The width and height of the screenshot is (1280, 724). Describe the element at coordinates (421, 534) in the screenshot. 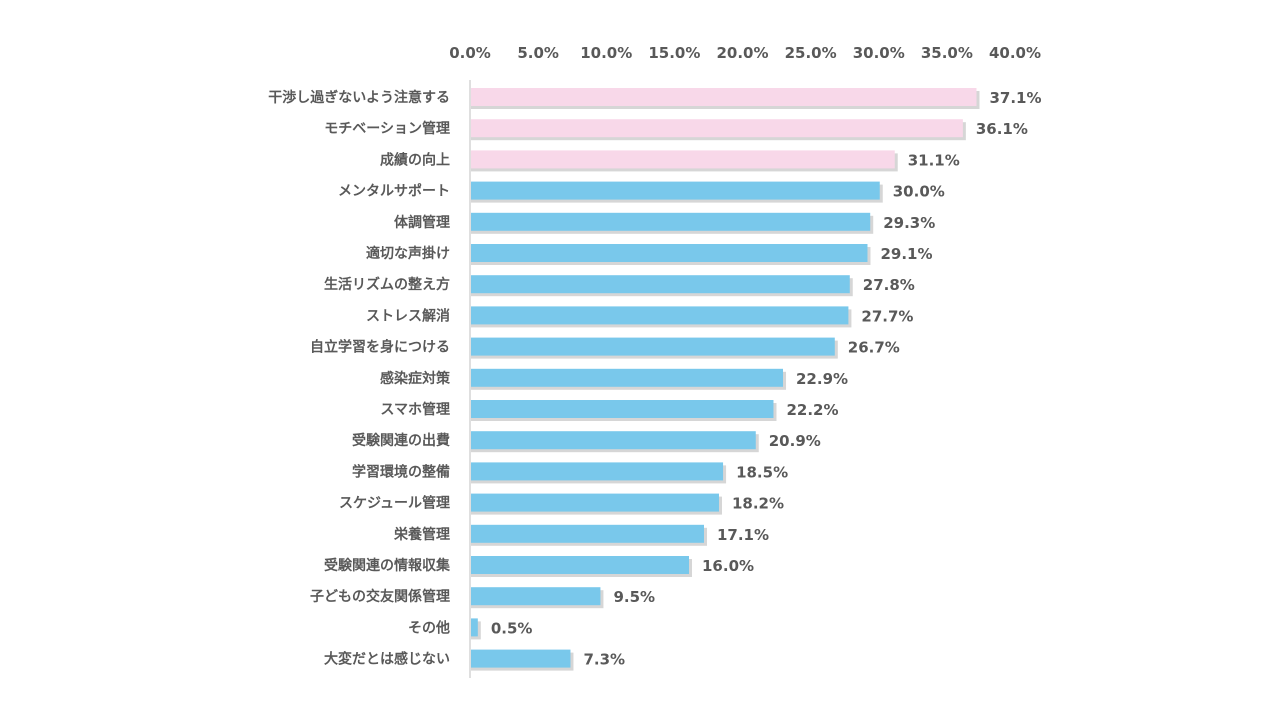

I see `category-label: 栄養管理` at that location.